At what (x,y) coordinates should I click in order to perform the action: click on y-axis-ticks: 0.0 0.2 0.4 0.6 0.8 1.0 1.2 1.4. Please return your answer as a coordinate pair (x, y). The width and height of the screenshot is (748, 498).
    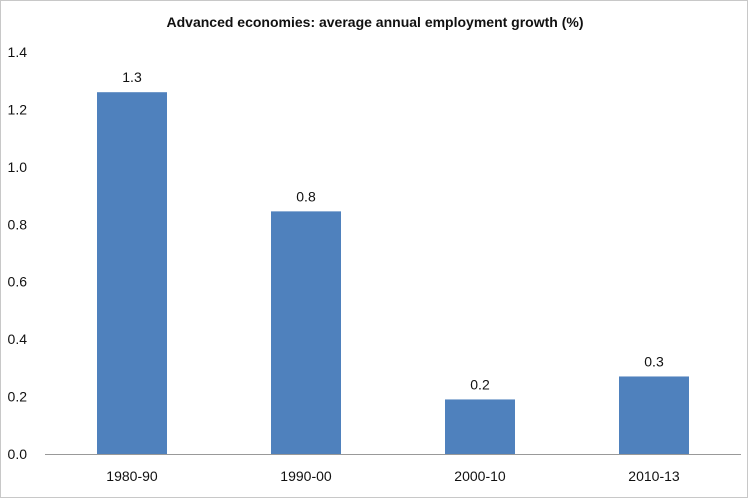
    Looking at the image, I should click on (18, 253).